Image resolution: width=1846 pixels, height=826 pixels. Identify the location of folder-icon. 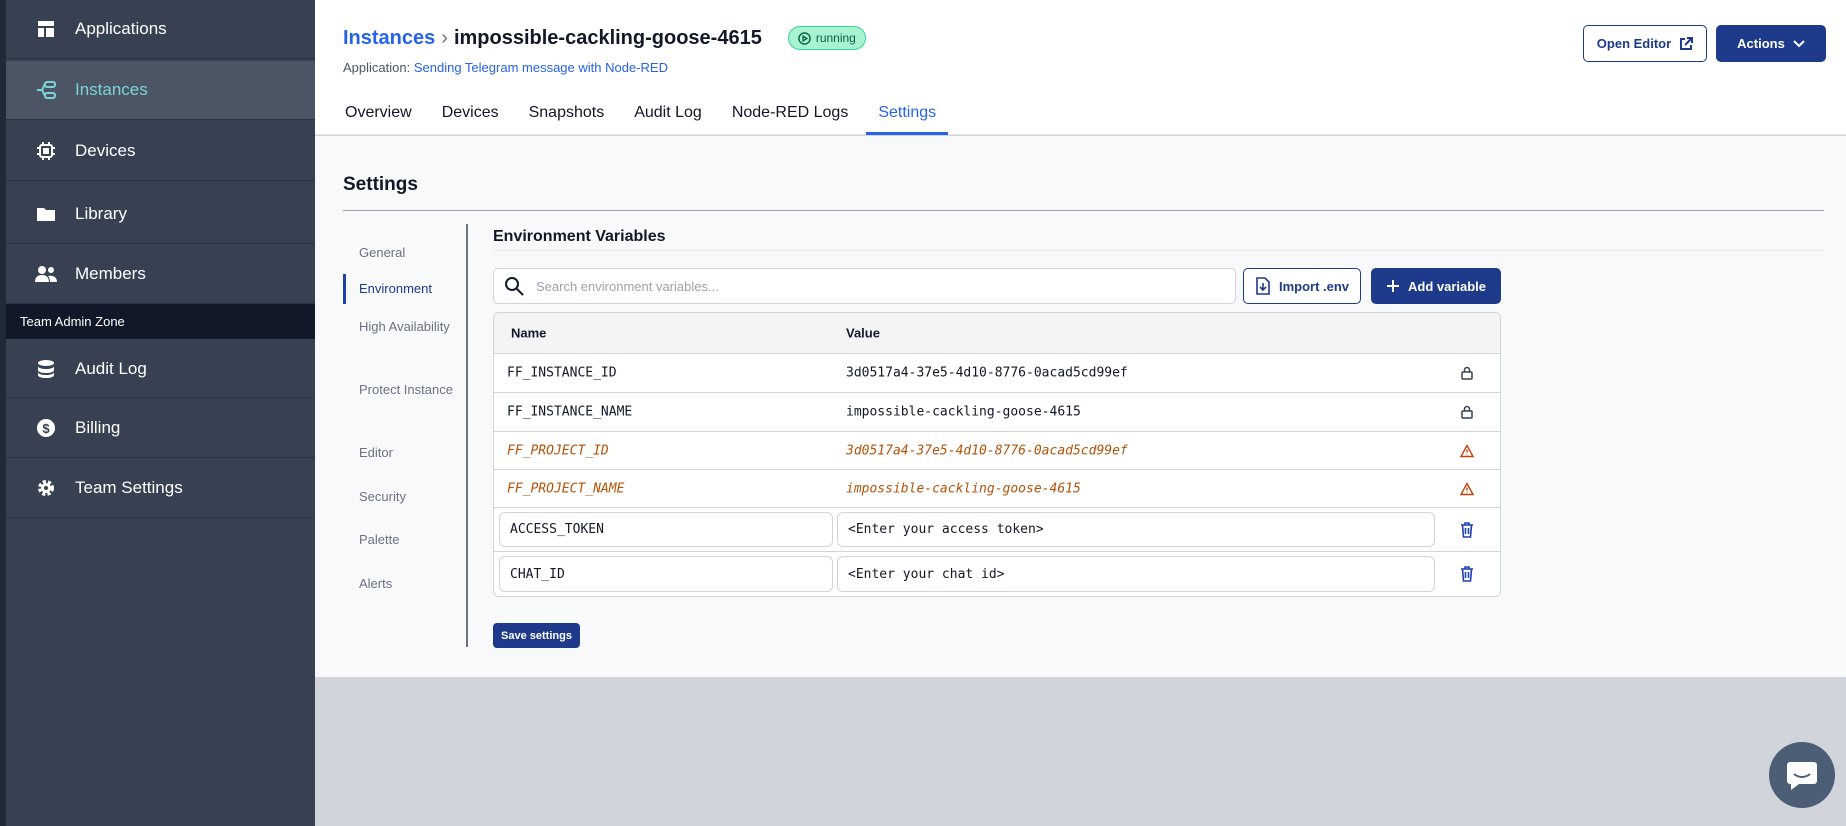
(46, 214).